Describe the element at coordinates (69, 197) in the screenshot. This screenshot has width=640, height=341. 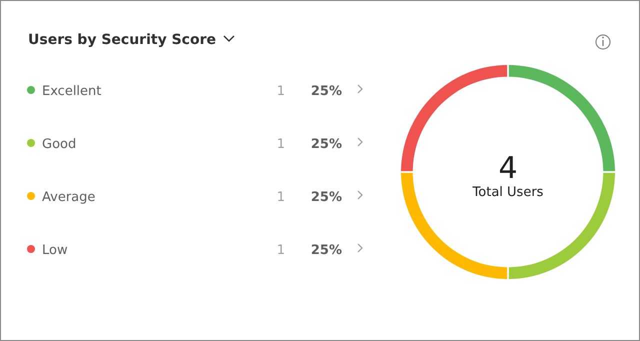
I see `legend-label: Average` at that location.